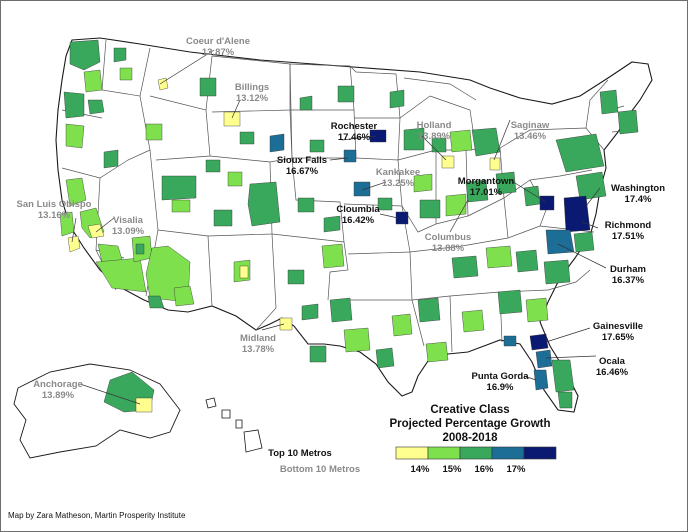 This screenshot has height=532, width=688. What do you see at coordinates (612, 367) in the screenshot?
I see `label-ocala: Ocala 16.46%` at bounding box center [612, 367].